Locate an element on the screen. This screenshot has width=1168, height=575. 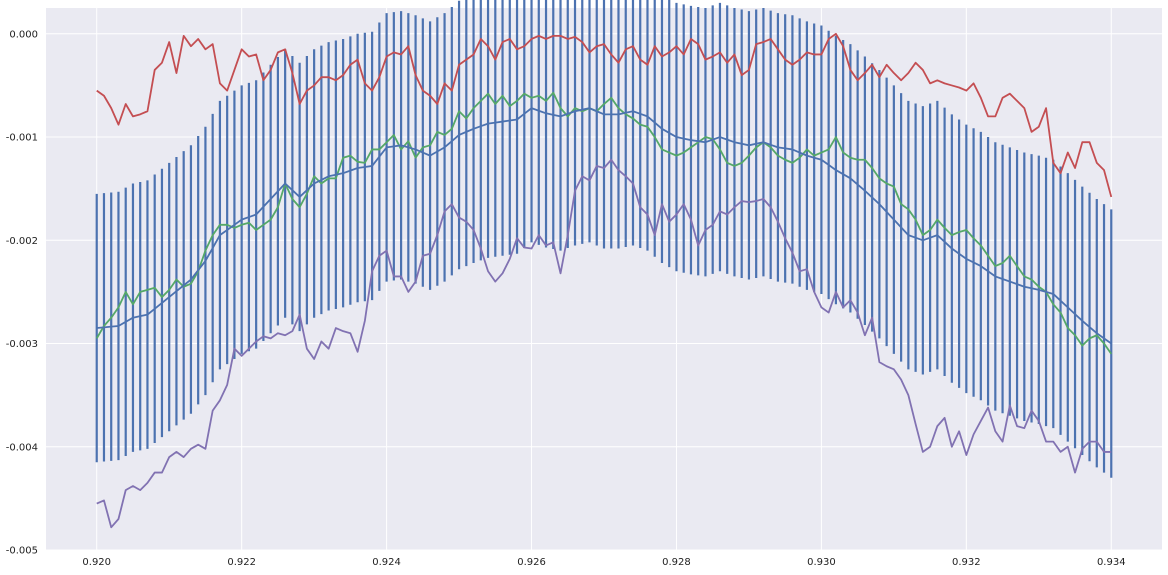
y-axis-tick-labels: 0.000 -0.001 -0.002 -0.003 -0.004 -0.005 is located at coordinates (22, 292).